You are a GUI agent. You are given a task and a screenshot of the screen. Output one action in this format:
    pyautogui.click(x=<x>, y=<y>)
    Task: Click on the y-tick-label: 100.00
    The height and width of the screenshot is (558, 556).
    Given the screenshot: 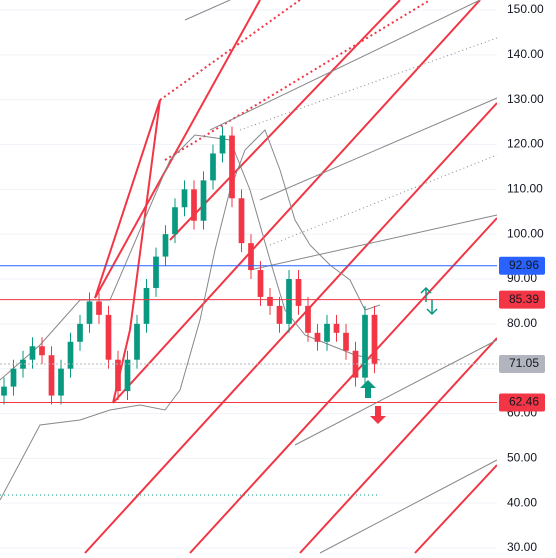 What is the action you would take?
    pyautogui.click(x=525, y=233)
    